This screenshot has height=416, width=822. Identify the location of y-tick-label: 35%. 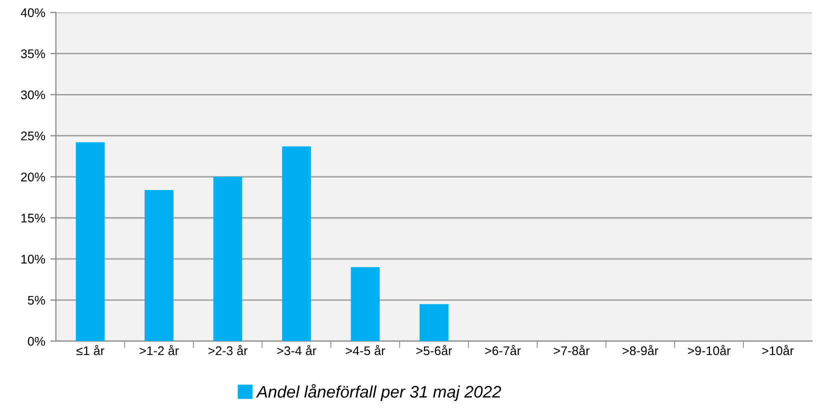
(33, 53).